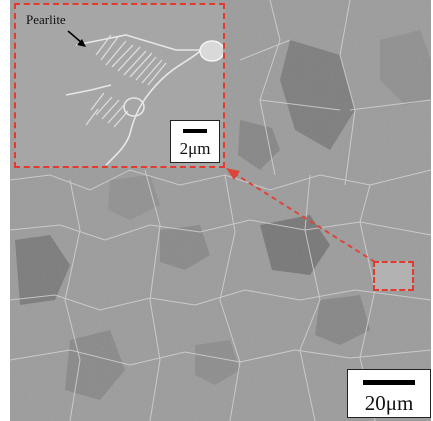 Image resolution: width=433 pixels, height=421 pixels. What do you see at coordinates (393, 276) in the screenshot?
I see `region-of-interest-box` at bounding box center [393, 276].